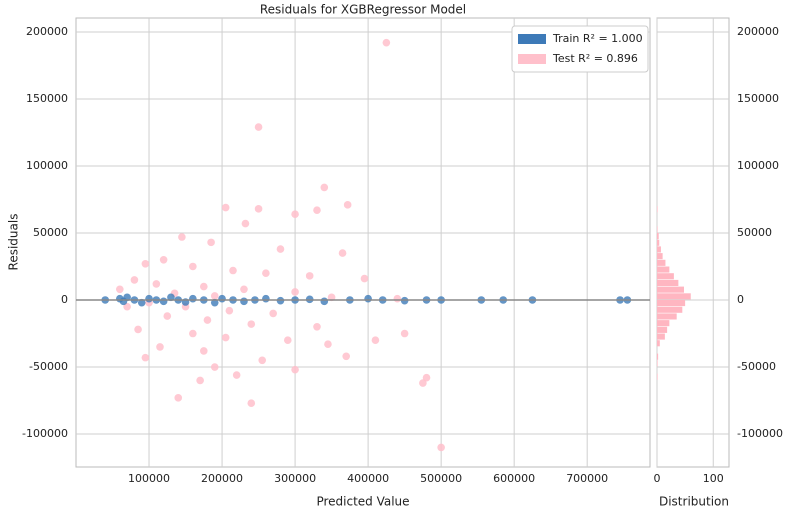  Describe the element at coordinates (693, 242) in the screenshot. I see `histogram-area` at that location.